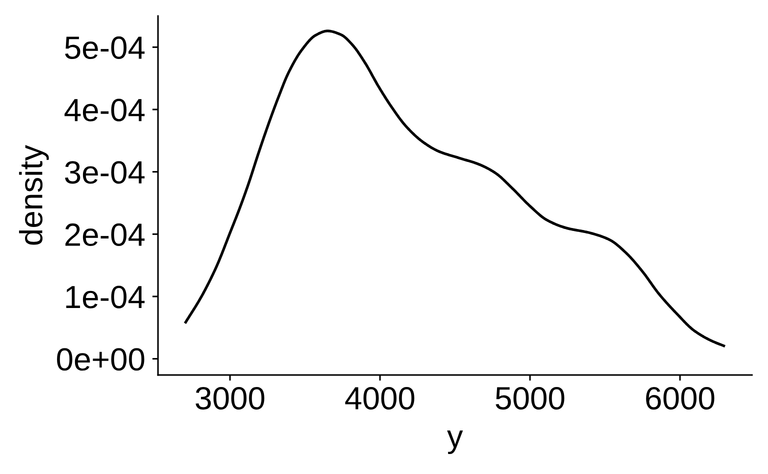 This screenshot has width=768, height=474. I want to click on x-tick-label: 5000, so click(530, 398).